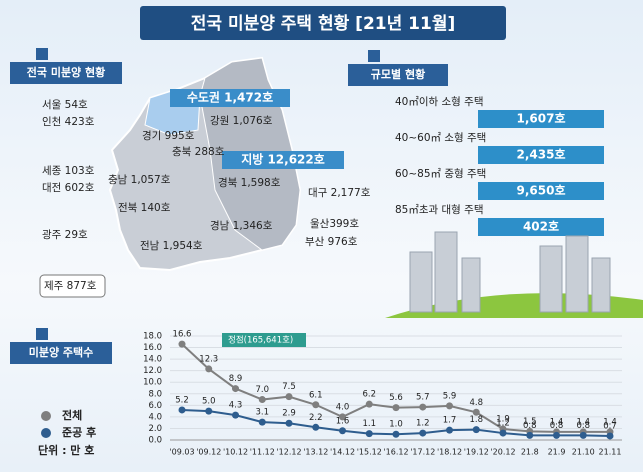 This screenshot has height=472, width=643. Describe the element at coordinates (450, 396) in the screenshot. I see `data-label: 5.9` at that location.